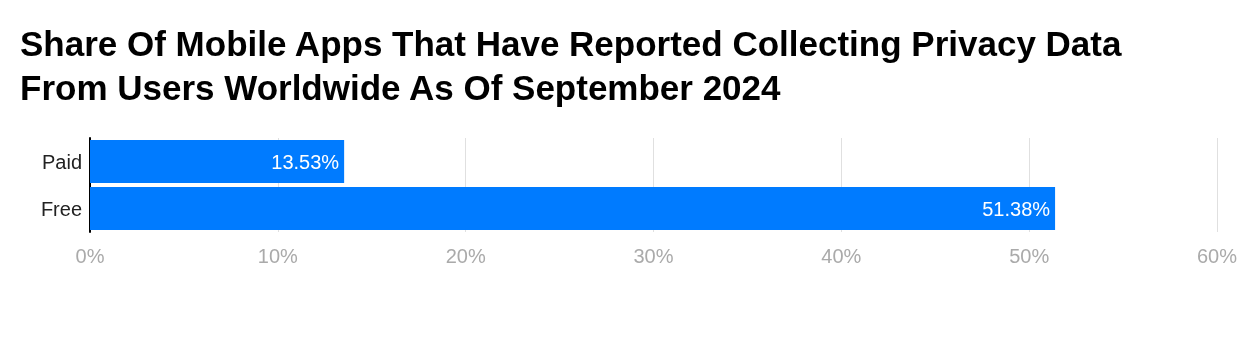 The height and width of the screenshot is (350, 1240). What do you see at coordinates (465, 256) in the screenshot?
I see `x-tick-label: 20%` at bounding box center [465, 256].